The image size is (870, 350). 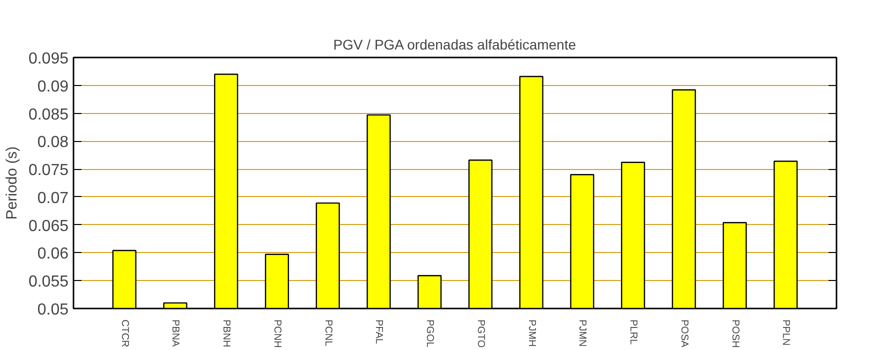 I want to click on x-tick-label: PBNA, so click(x=175, y=334).